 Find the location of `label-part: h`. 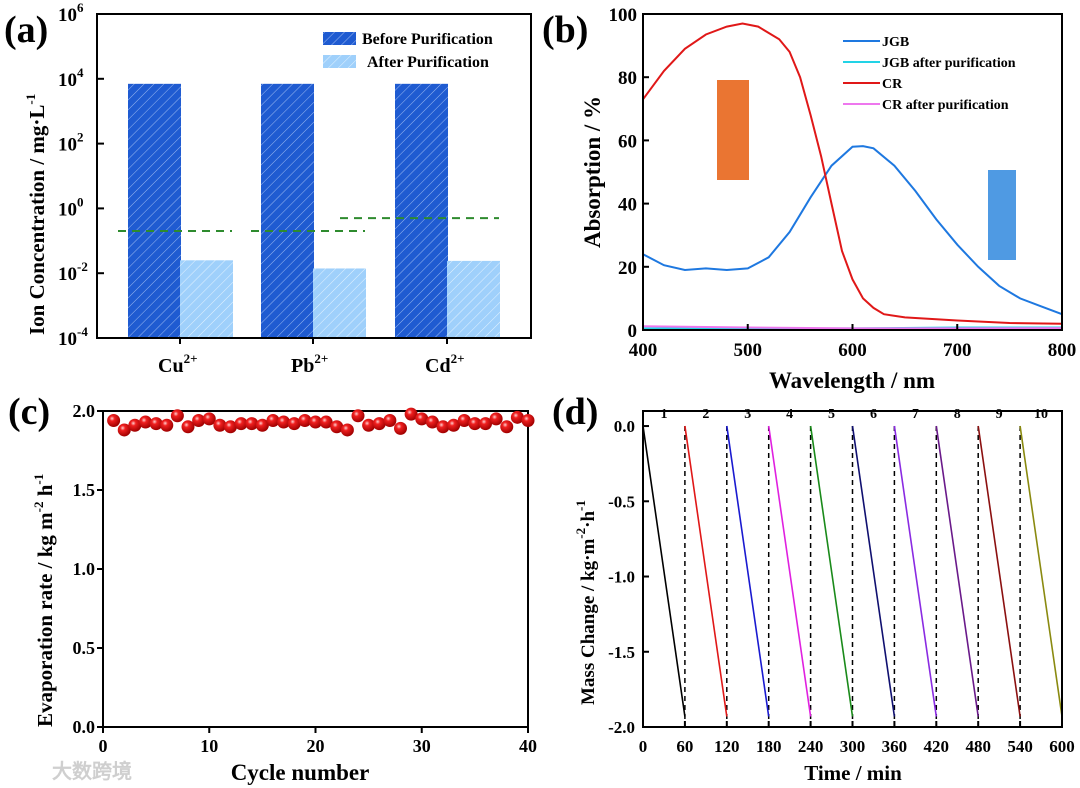

label-part: h is located at coordinates (45, 492).